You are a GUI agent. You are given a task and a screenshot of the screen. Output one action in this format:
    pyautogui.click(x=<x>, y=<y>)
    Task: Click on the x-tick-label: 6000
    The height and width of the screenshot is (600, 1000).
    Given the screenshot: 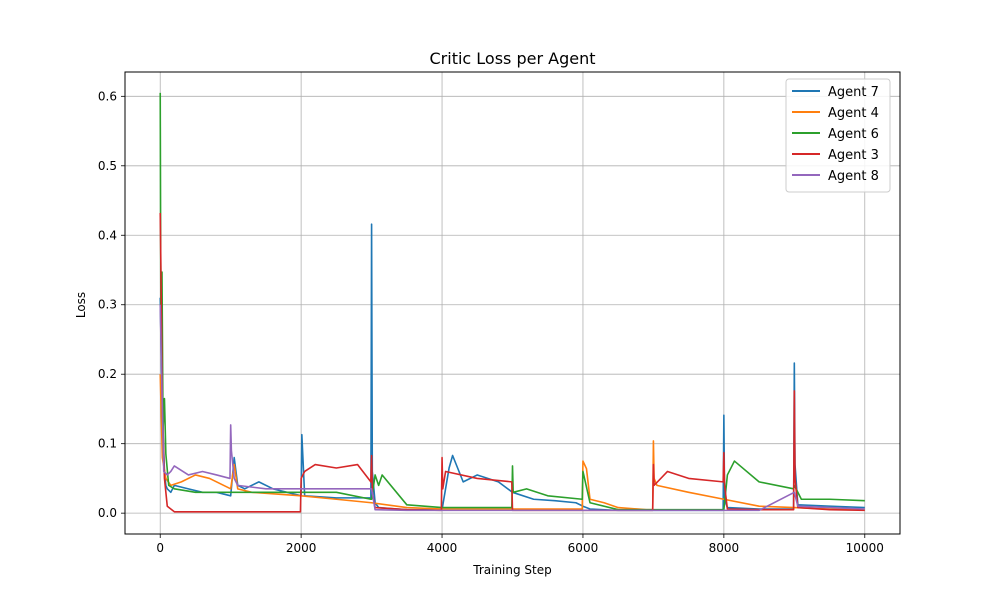 What is the action you would take?
    pyautogui.click(x=583, y=548)
    